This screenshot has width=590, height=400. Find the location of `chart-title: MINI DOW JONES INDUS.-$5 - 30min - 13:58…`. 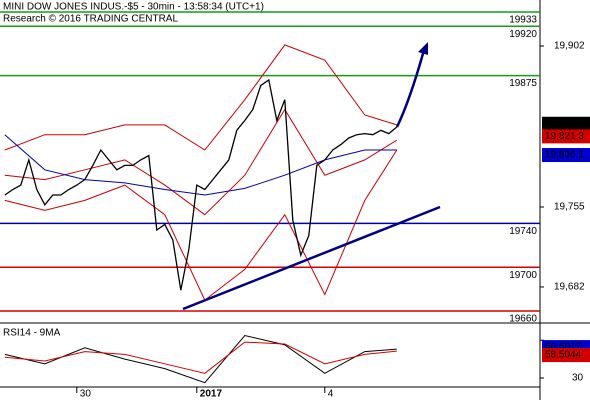

chart-title: MINI DOW JONES INDUS.-$5 - 30min - 13:58… is located at coordinates (133, 7).